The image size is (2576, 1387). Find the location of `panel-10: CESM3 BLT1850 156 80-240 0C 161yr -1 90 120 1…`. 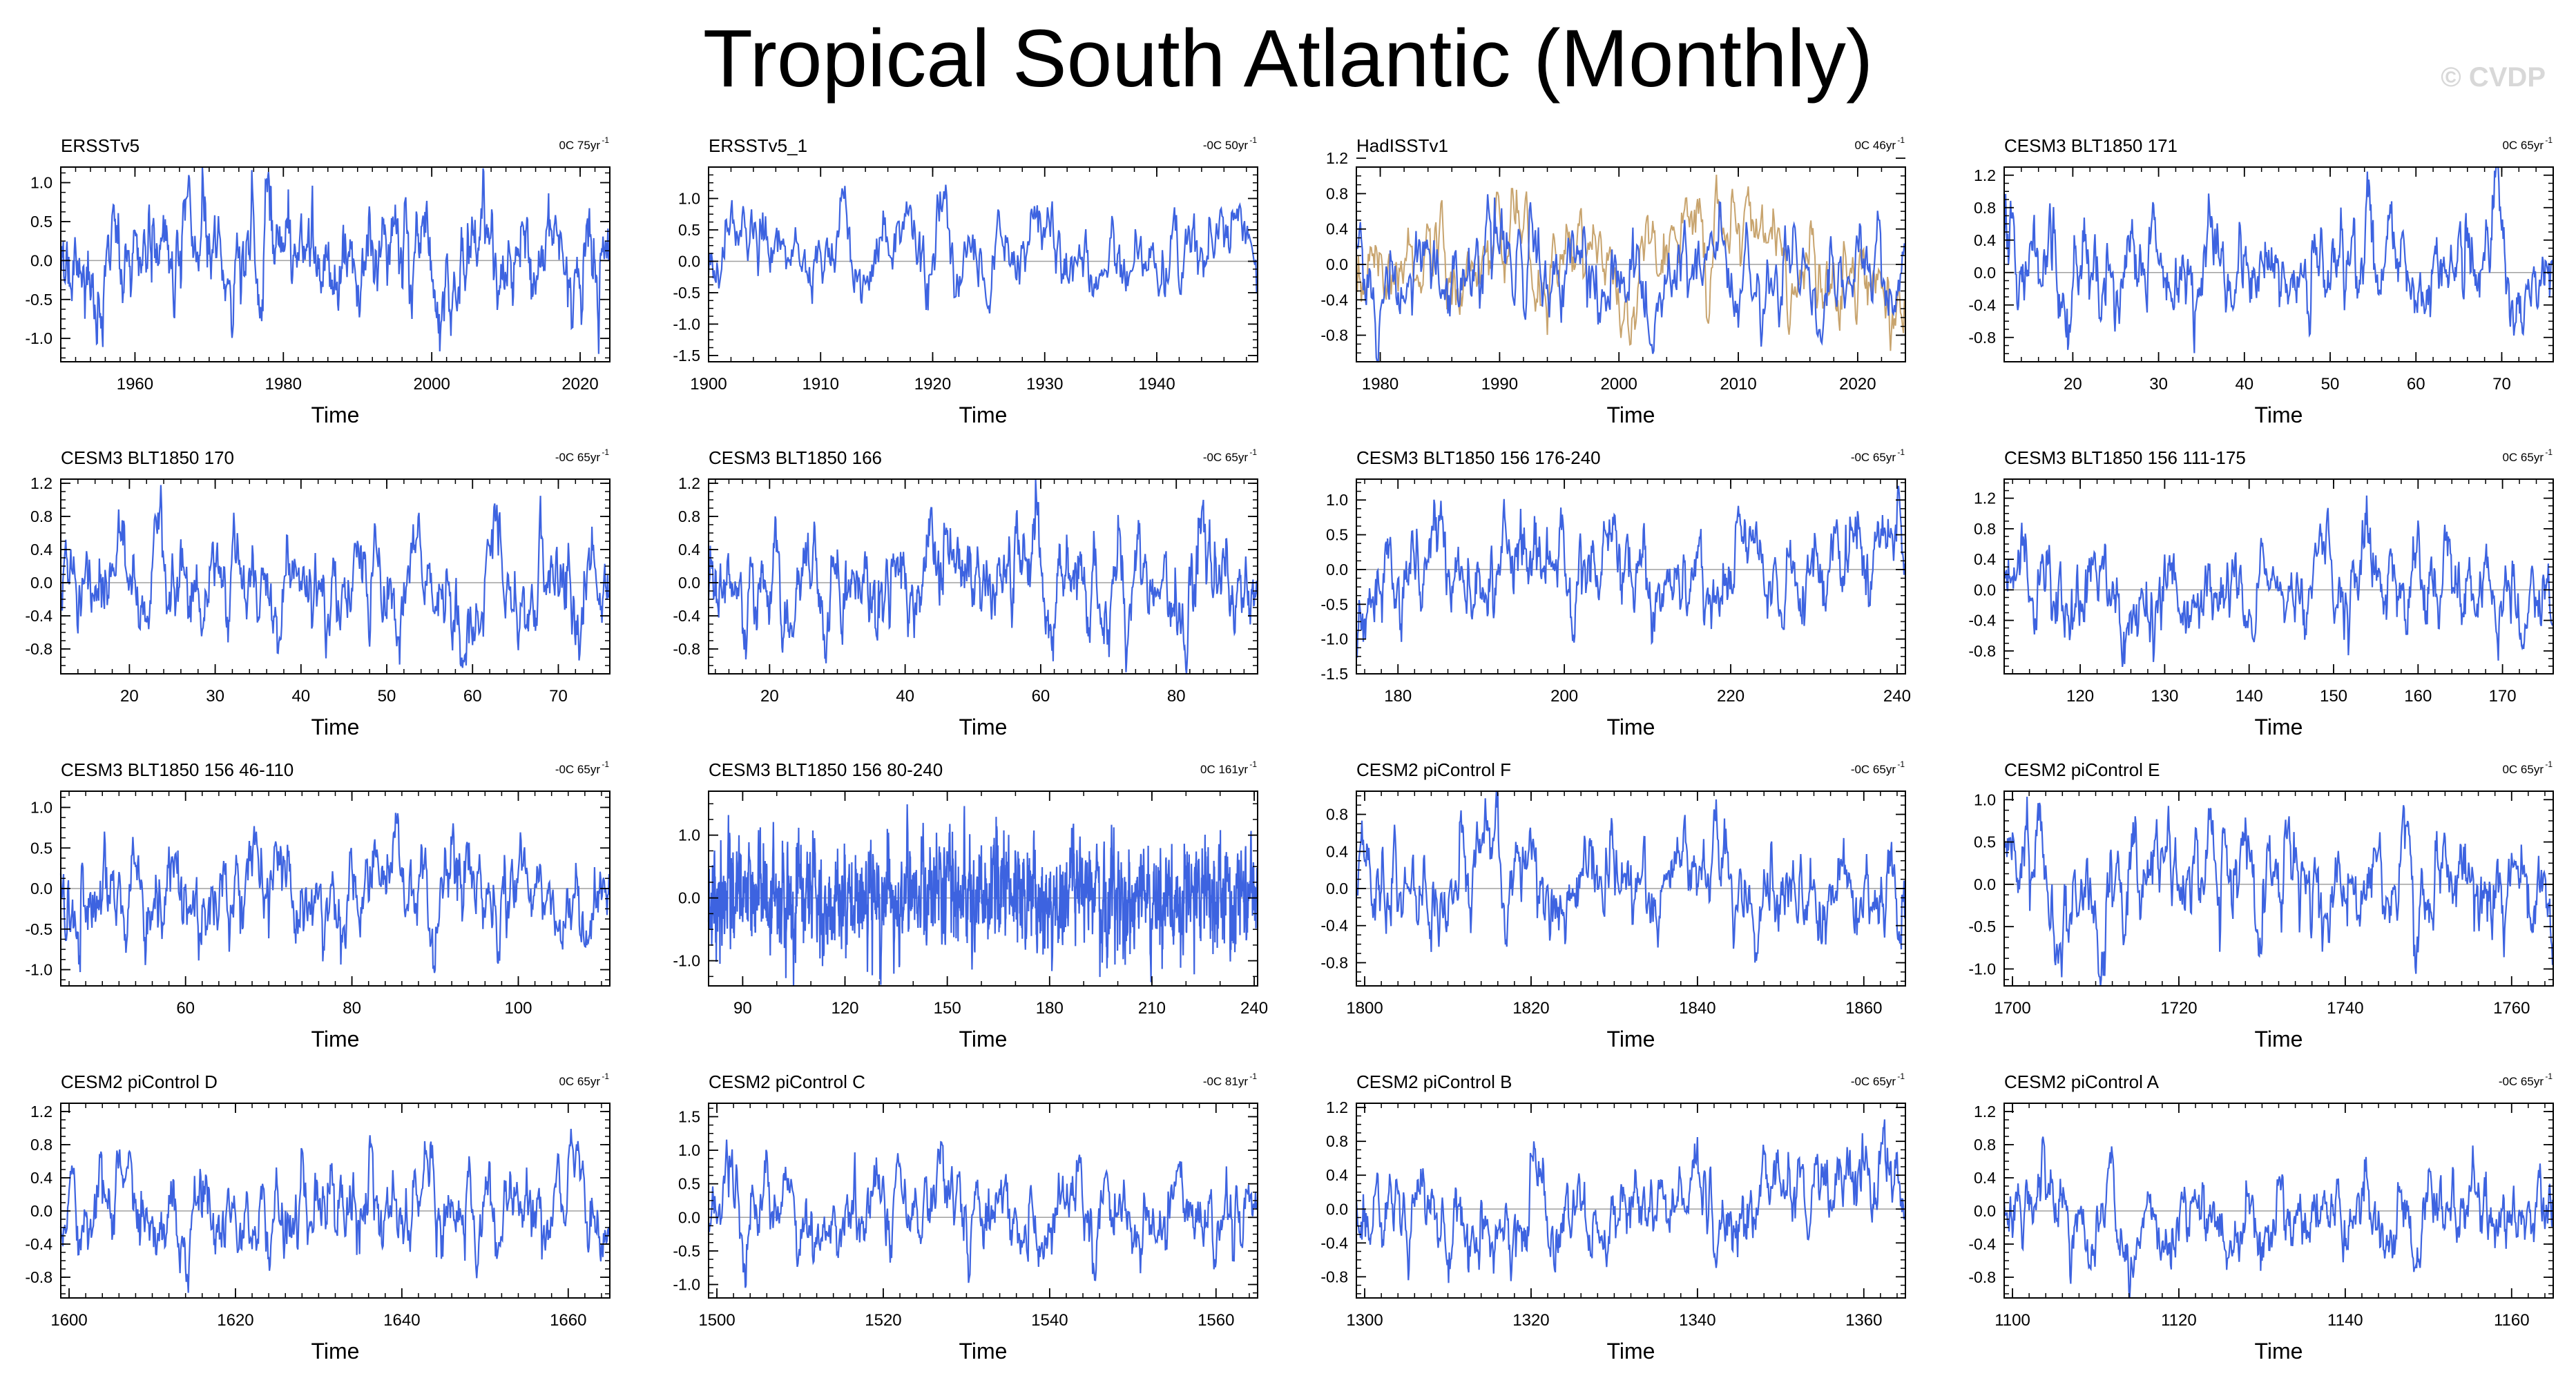

panel-10: CESM3 BLT1850 156 80-240 0C 161yr -1 90 120 1… is located at coordinates (970, 905).